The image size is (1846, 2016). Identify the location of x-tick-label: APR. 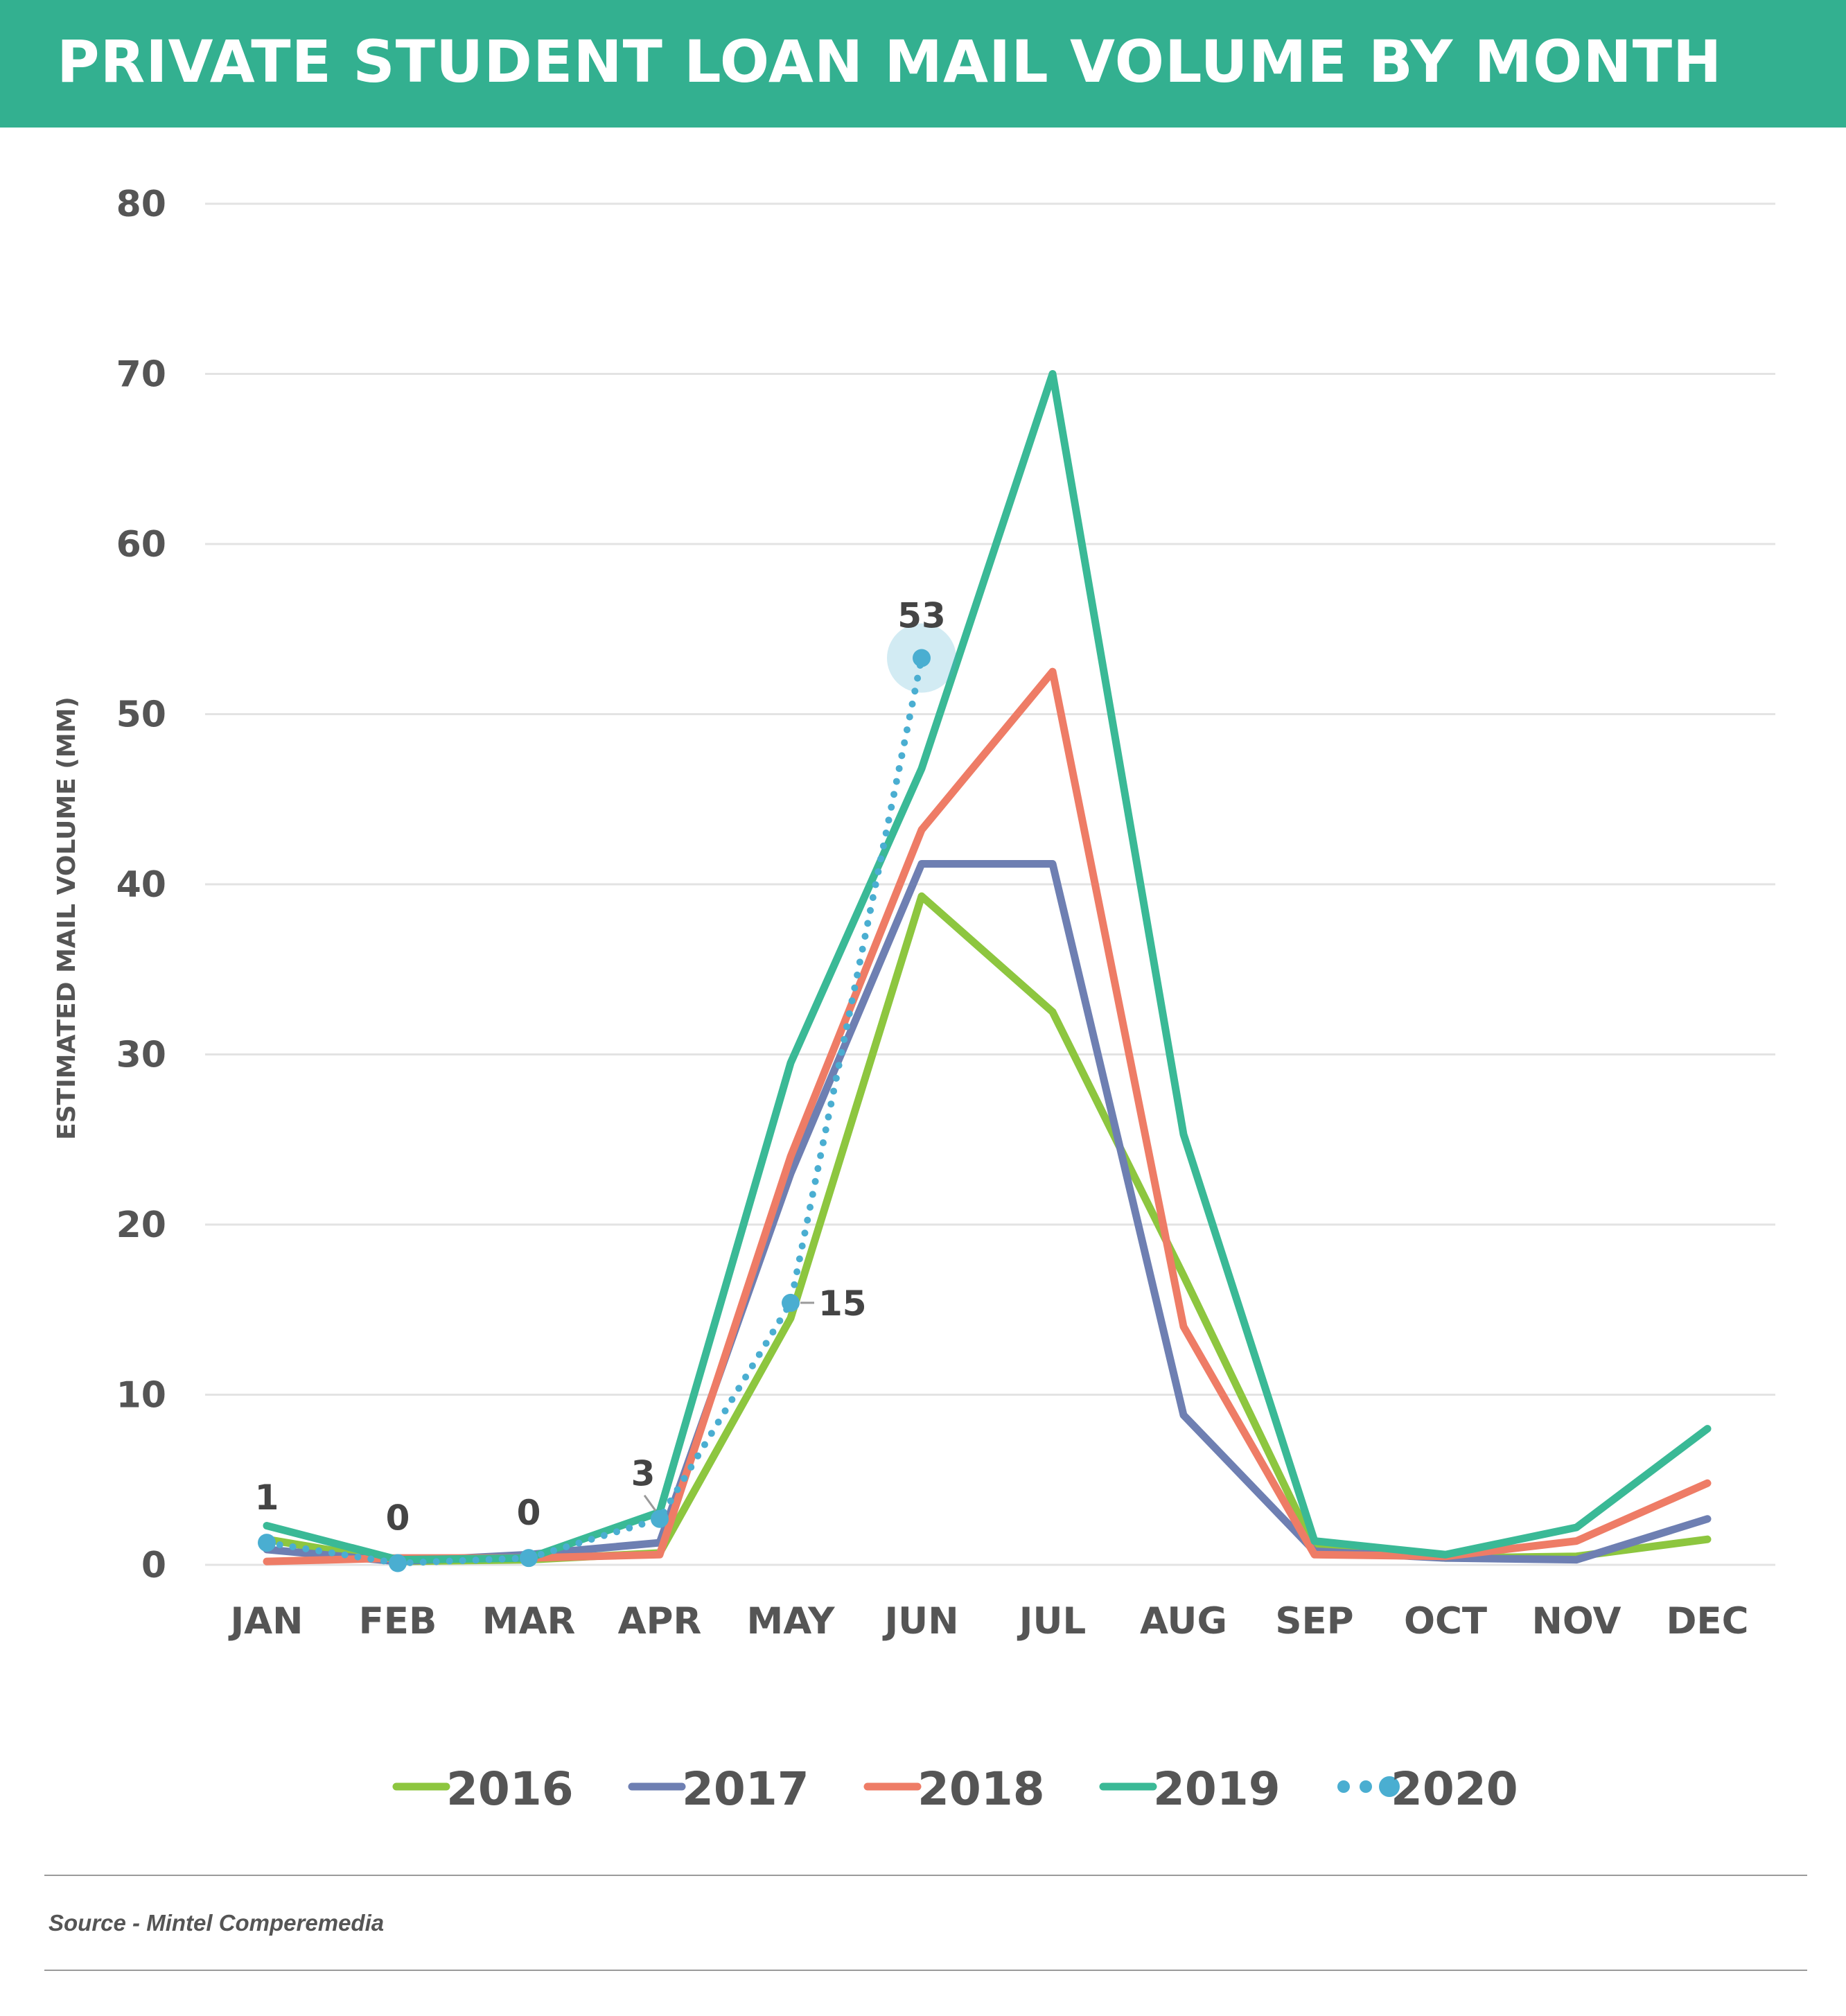
(660, 1621).